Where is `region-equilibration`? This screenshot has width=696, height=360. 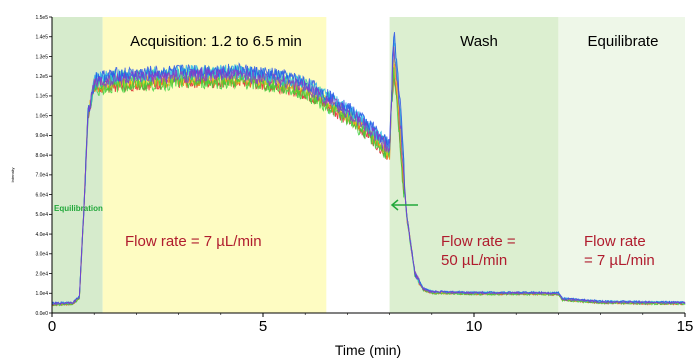 region-equilibration is located at coordinates (77, 165).